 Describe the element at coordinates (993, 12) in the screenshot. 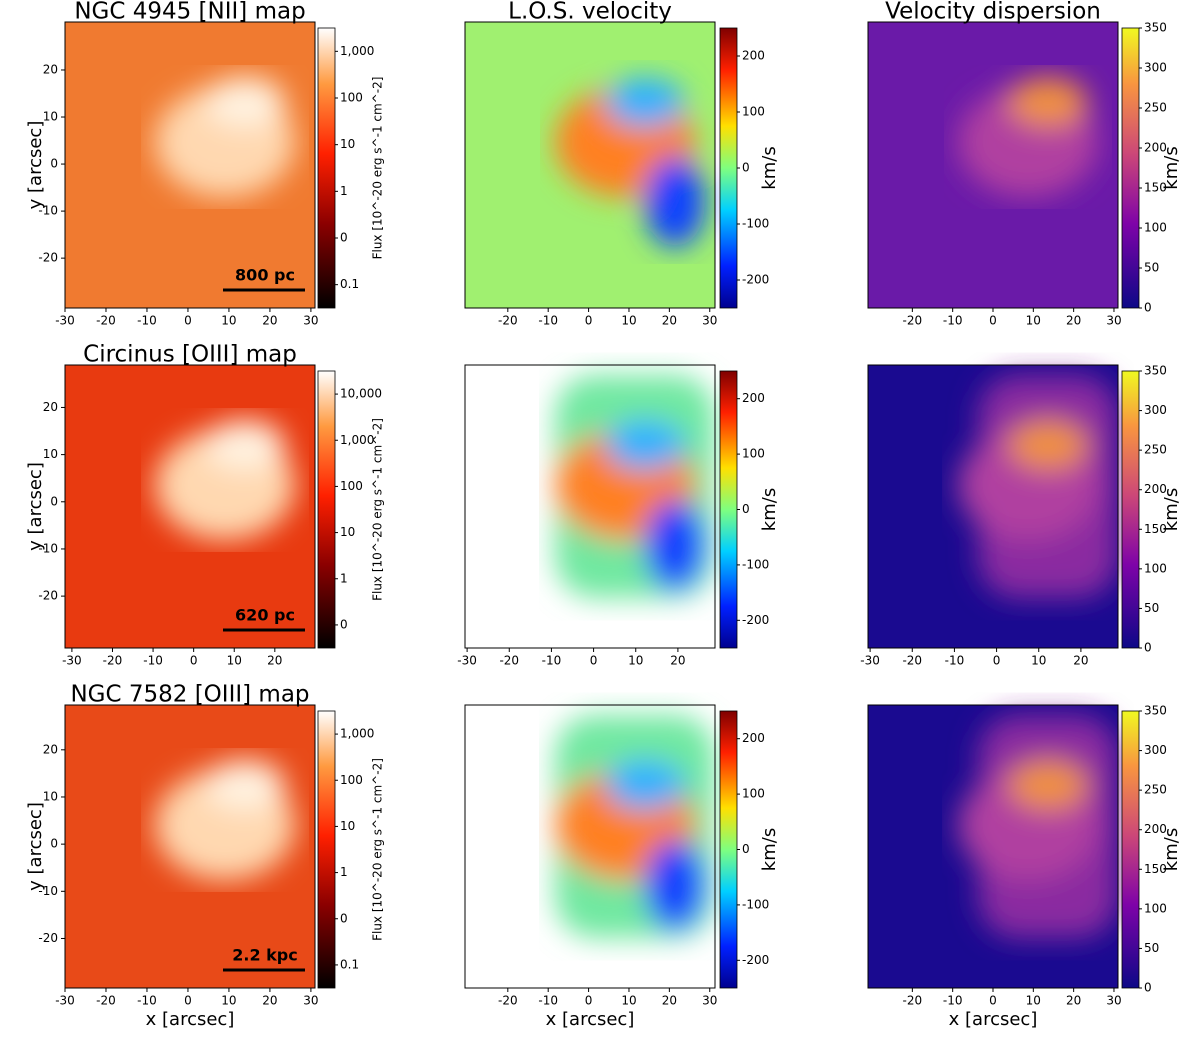

I see `panel-title: Velocity dispersion` at that location.